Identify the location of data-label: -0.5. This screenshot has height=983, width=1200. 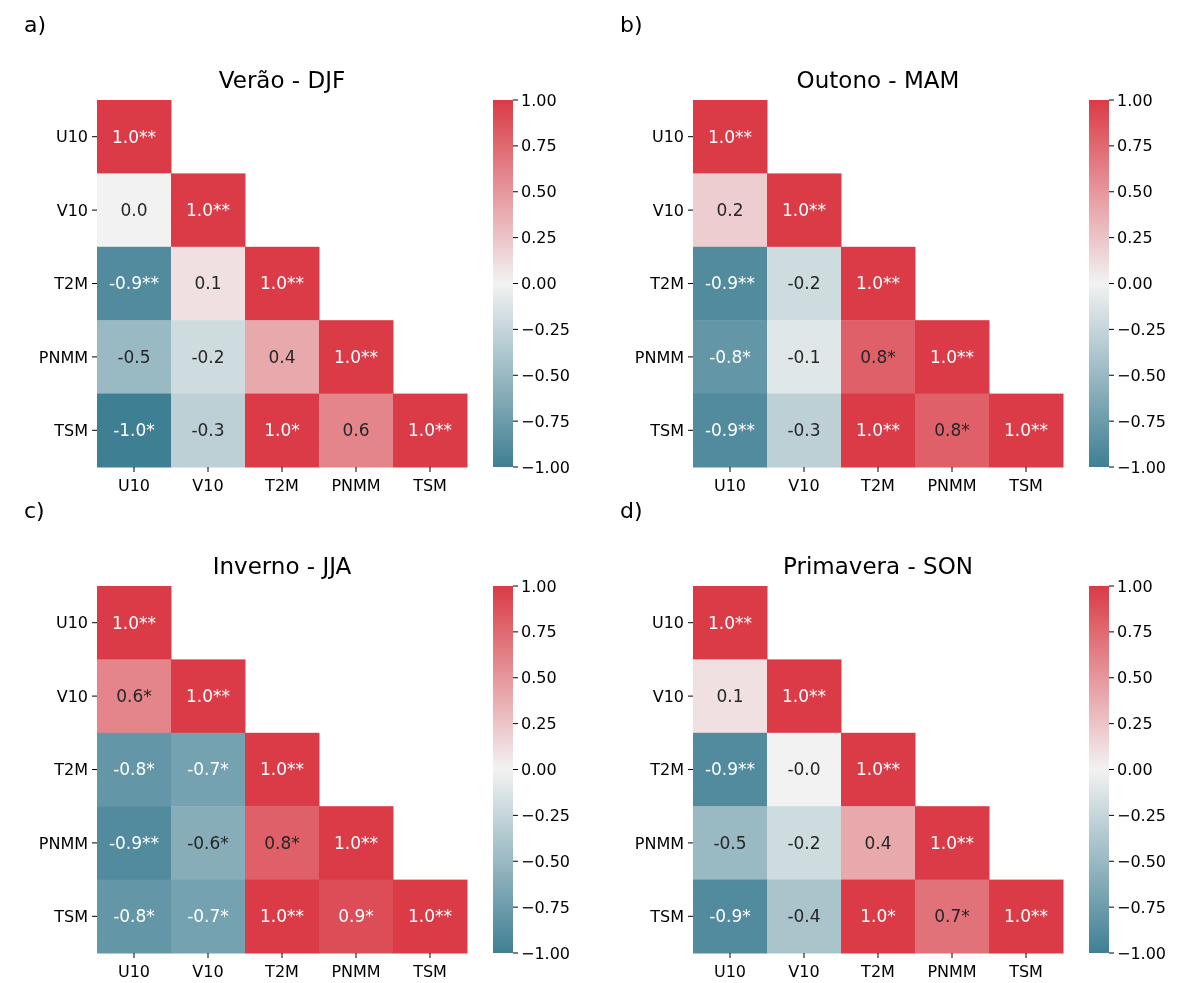
(730, 842).